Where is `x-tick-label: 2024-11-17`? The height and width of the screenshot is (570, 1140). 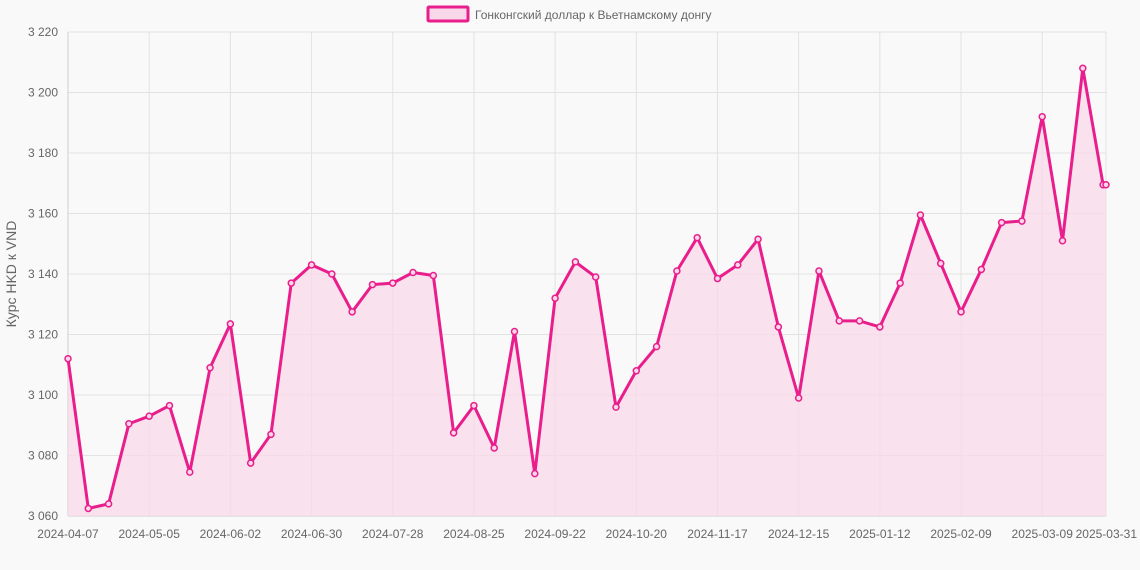 x-tick-label: 2024-11-17 is located at coordinates (717, 534).